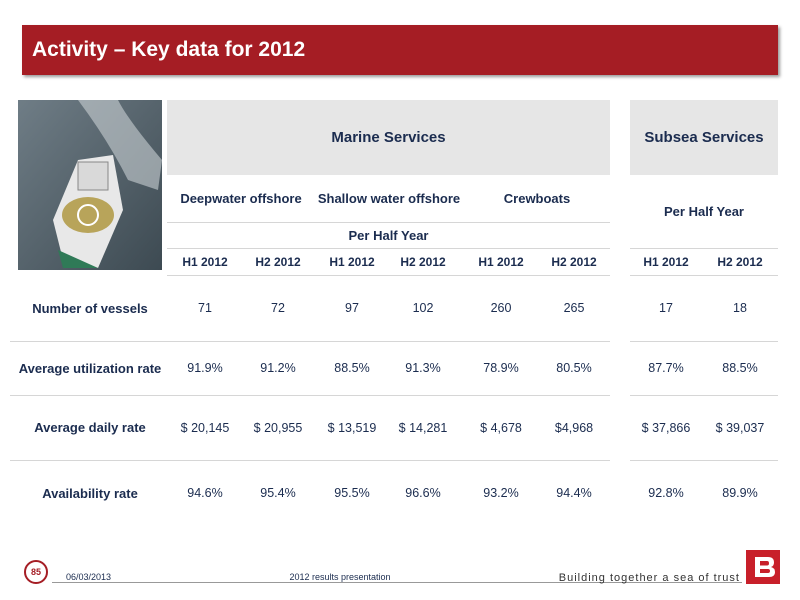 The height and width of the screenshot is (600, 800). Describe the element at coordinates (501, 427) in the screenshot. I see `cell: $ 4,678` at that location.